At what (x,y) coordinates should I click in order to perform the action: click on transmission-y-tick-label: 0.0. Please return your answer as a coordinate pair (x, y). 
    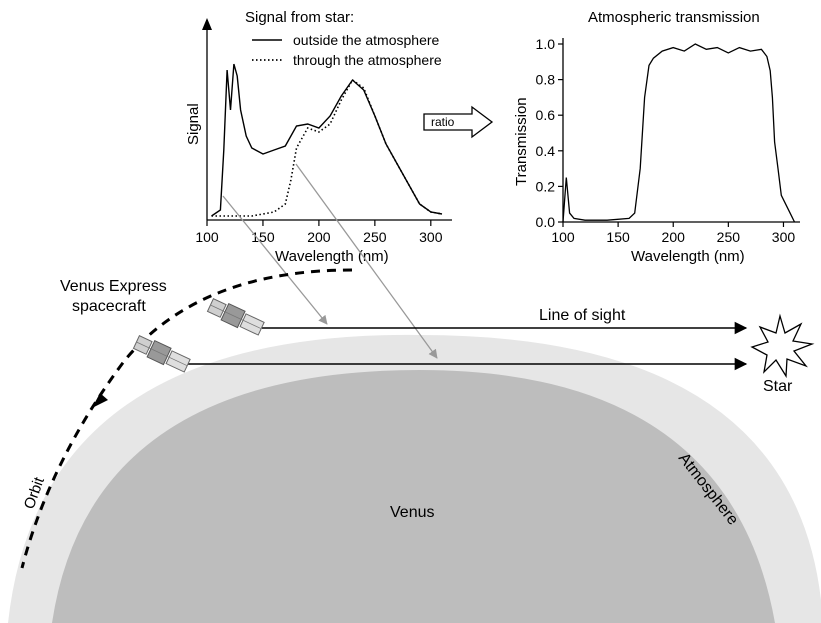
    Looking at the image, I should click on (546, 222).